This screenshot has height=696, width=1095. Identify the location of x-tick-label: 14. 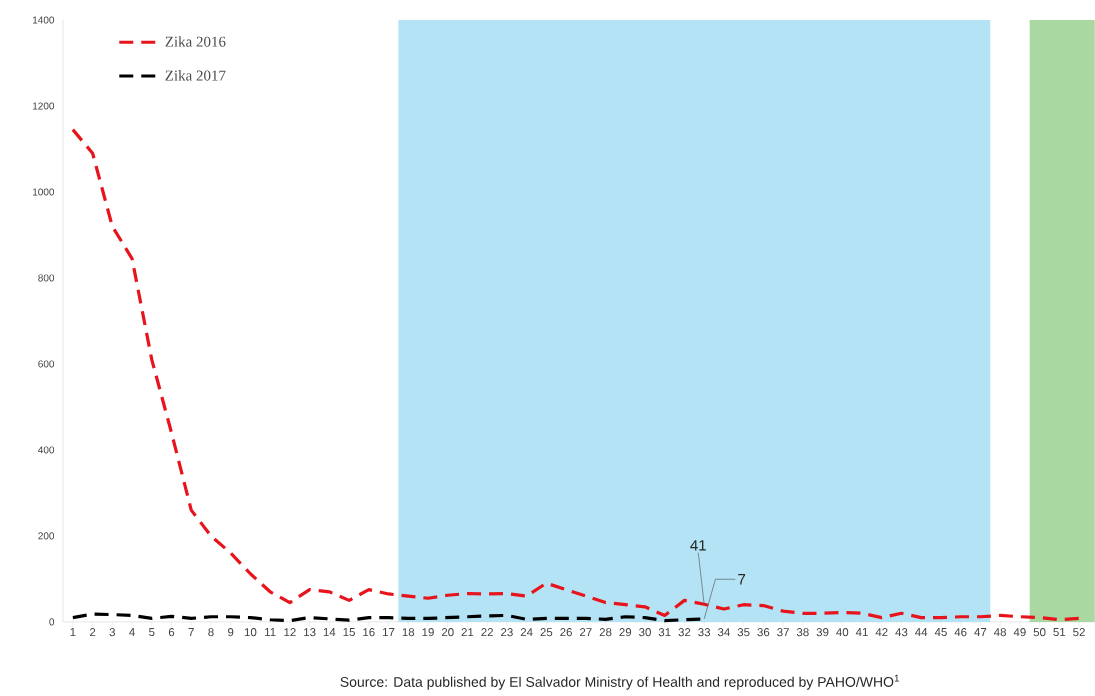
(329, 632).